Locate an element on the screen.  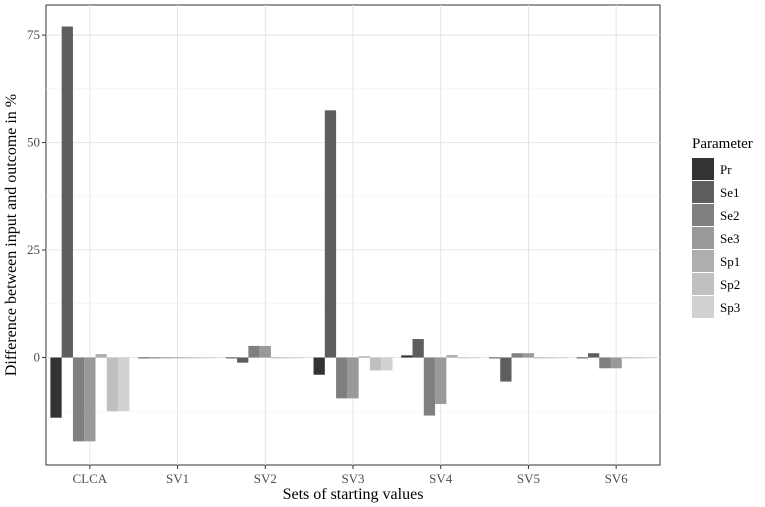
bar-sp3-clca is located at coordinates (124, 384).